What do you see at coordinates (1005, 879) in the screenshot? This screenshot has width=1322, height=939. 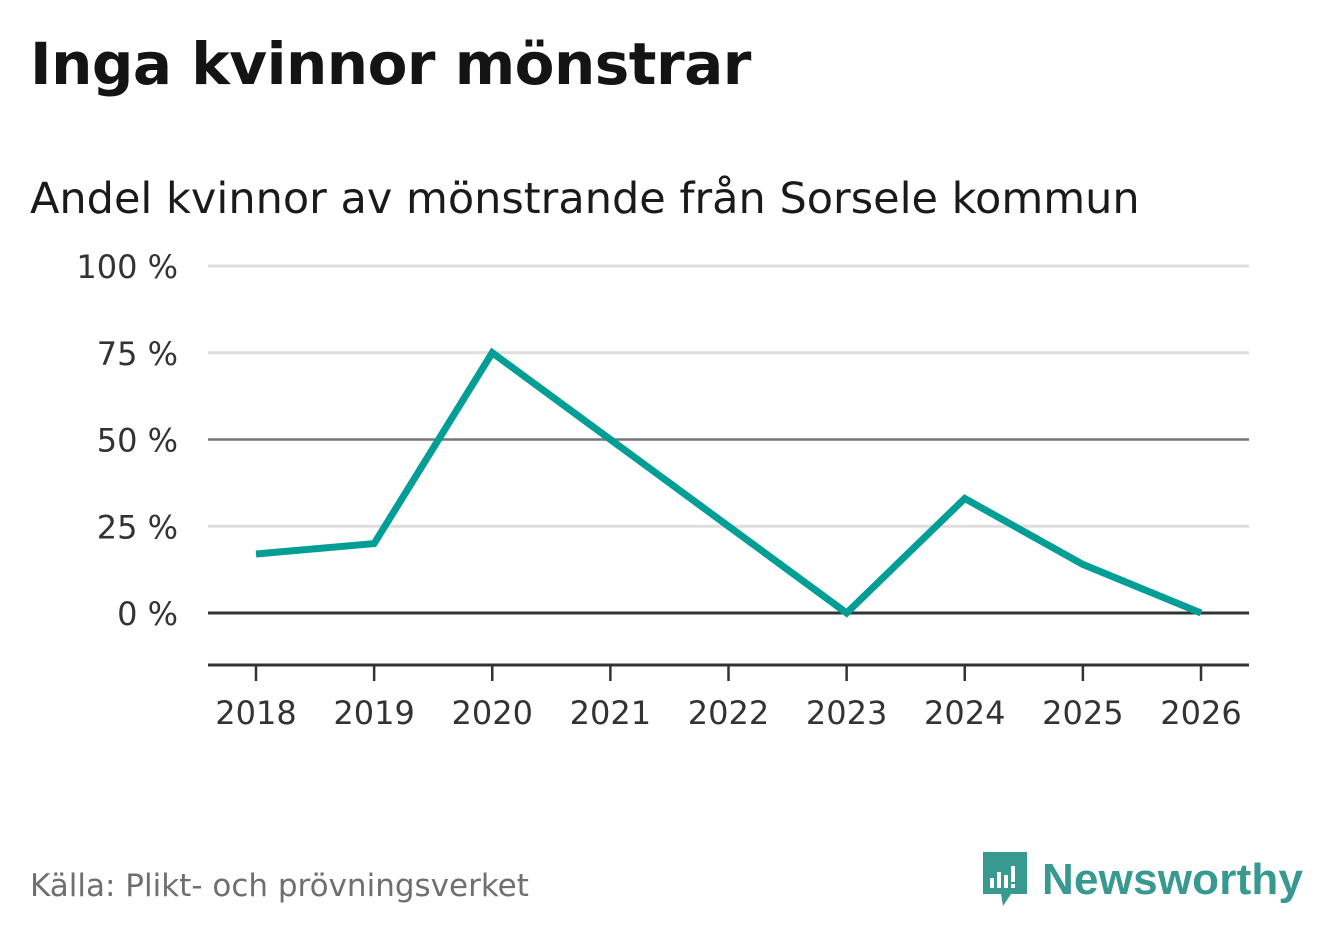 I see `newsworthy-logo-icon` at bounding box center [1005, 879].